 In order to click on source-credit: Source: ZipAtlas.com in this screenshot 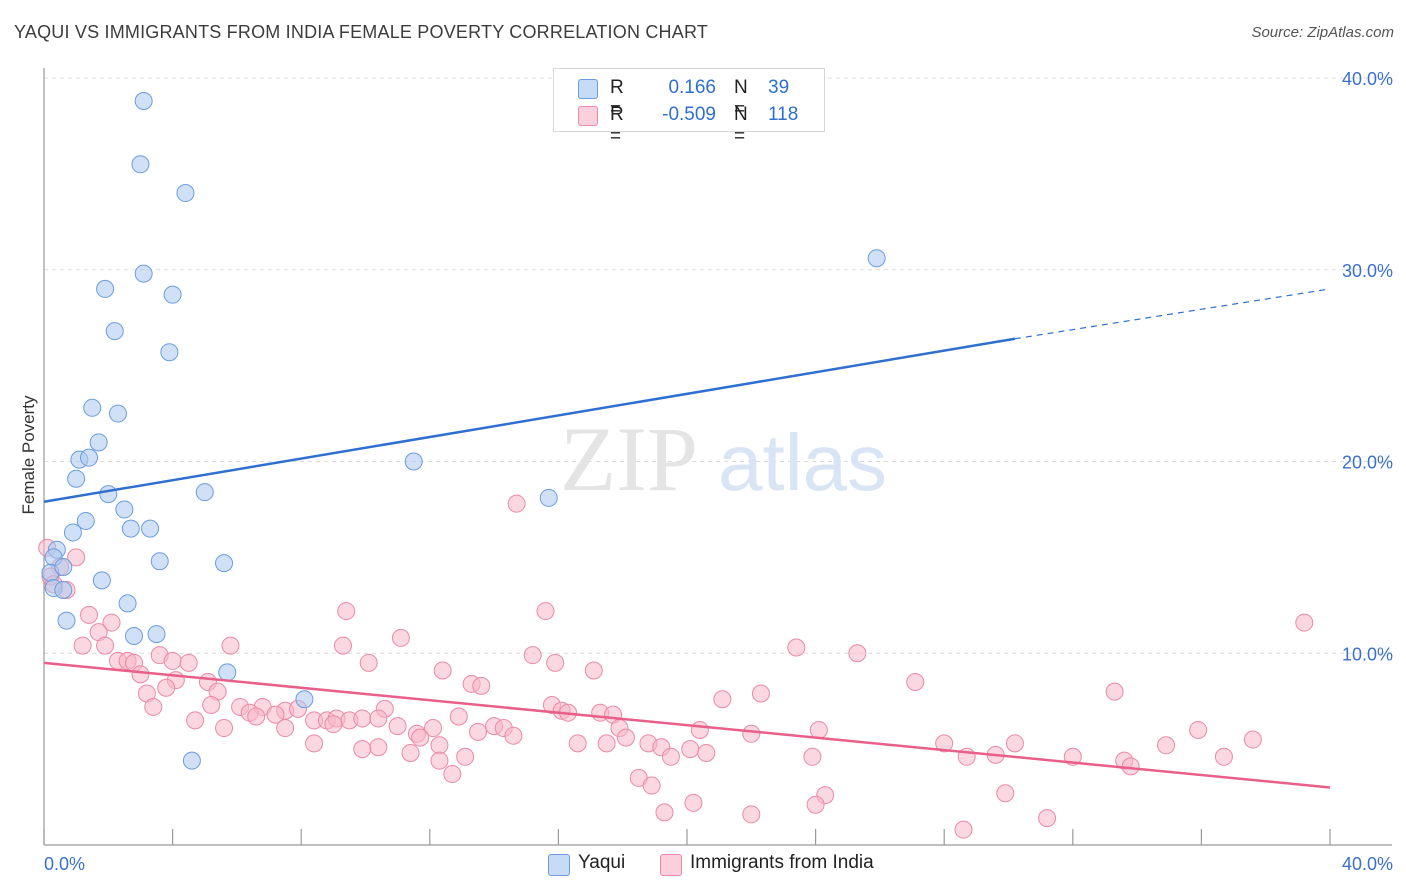, I will do `click(1322, 32)`.